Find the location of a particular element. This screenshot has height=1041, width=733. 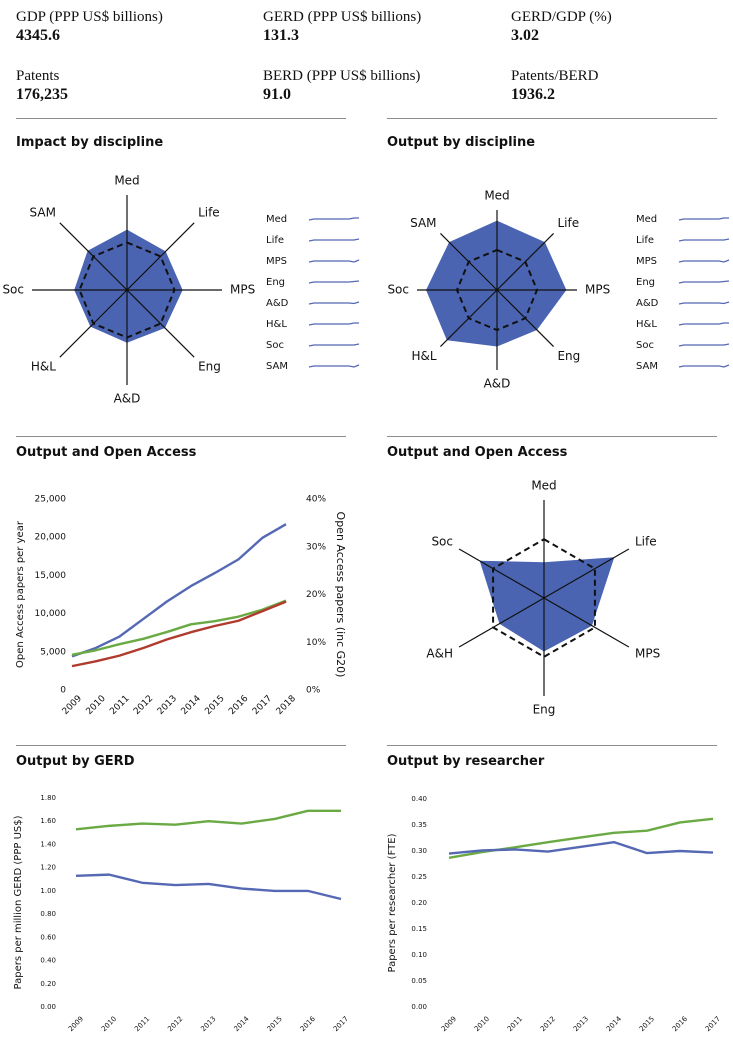

legend-label: H&L is located at coordinates (646, 324).